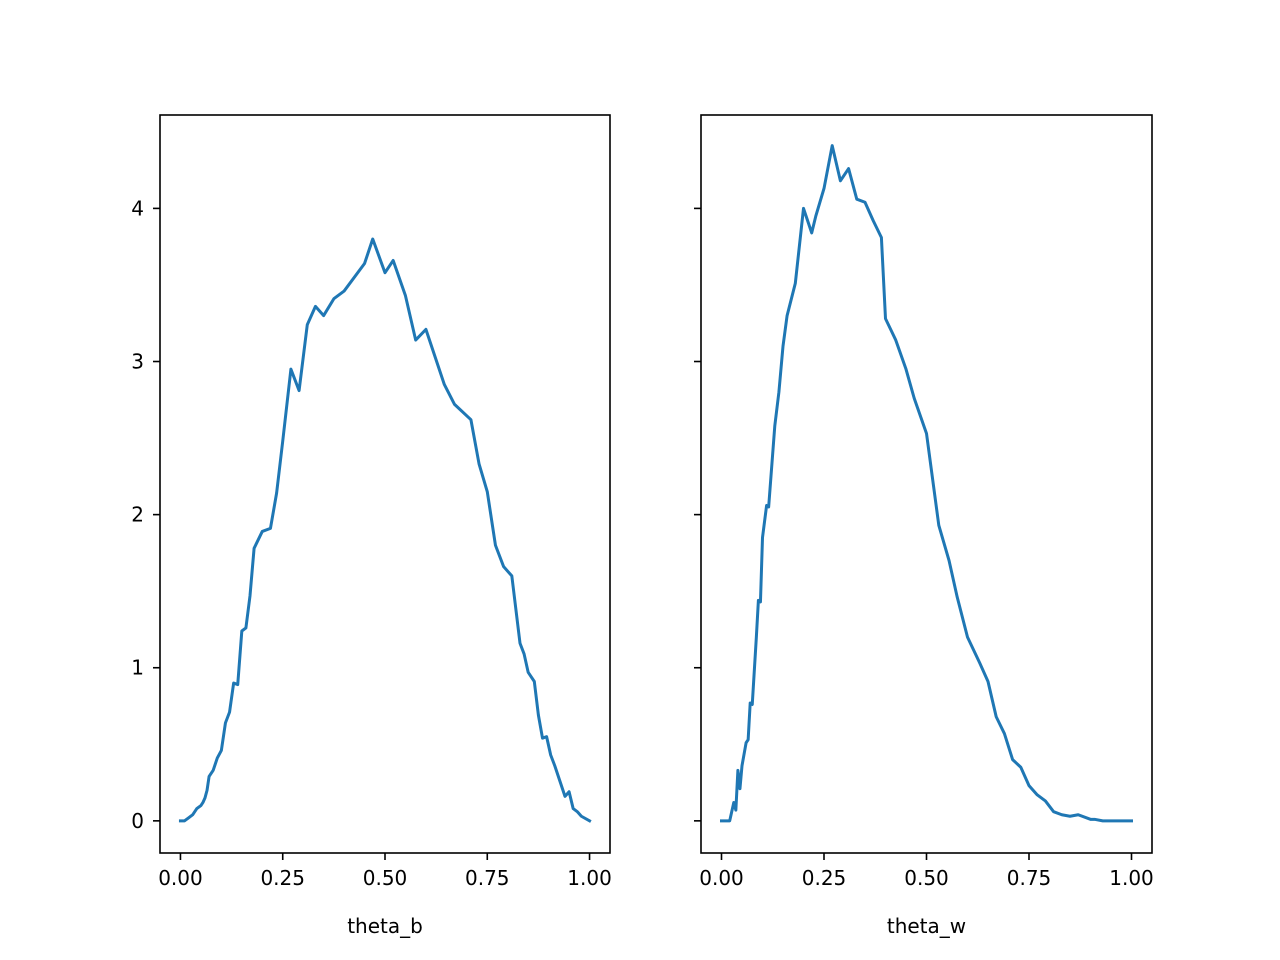 This screenshot has width=1280, height=960. I want to click on left-xtick-label: 0.50, so click(385, 878).